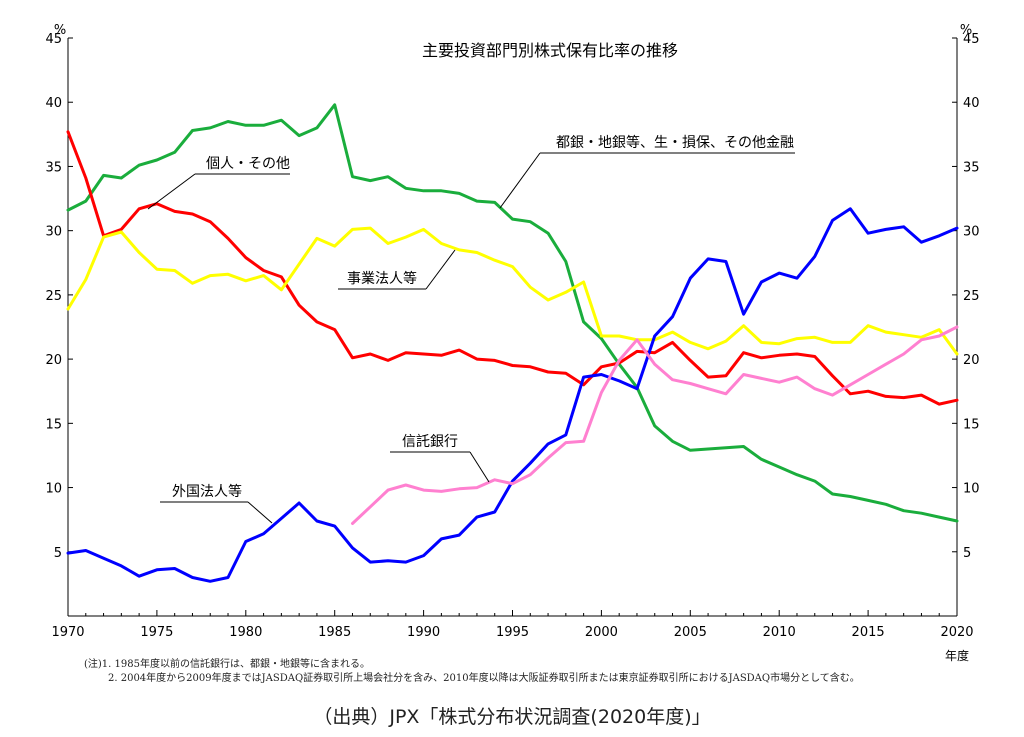 Image resolution: width=1024 pixels, height=737 pixels. Describe the element at coordinates (971, 360) in the screenshot. I see `y-tick-label-right: 20` at that location.